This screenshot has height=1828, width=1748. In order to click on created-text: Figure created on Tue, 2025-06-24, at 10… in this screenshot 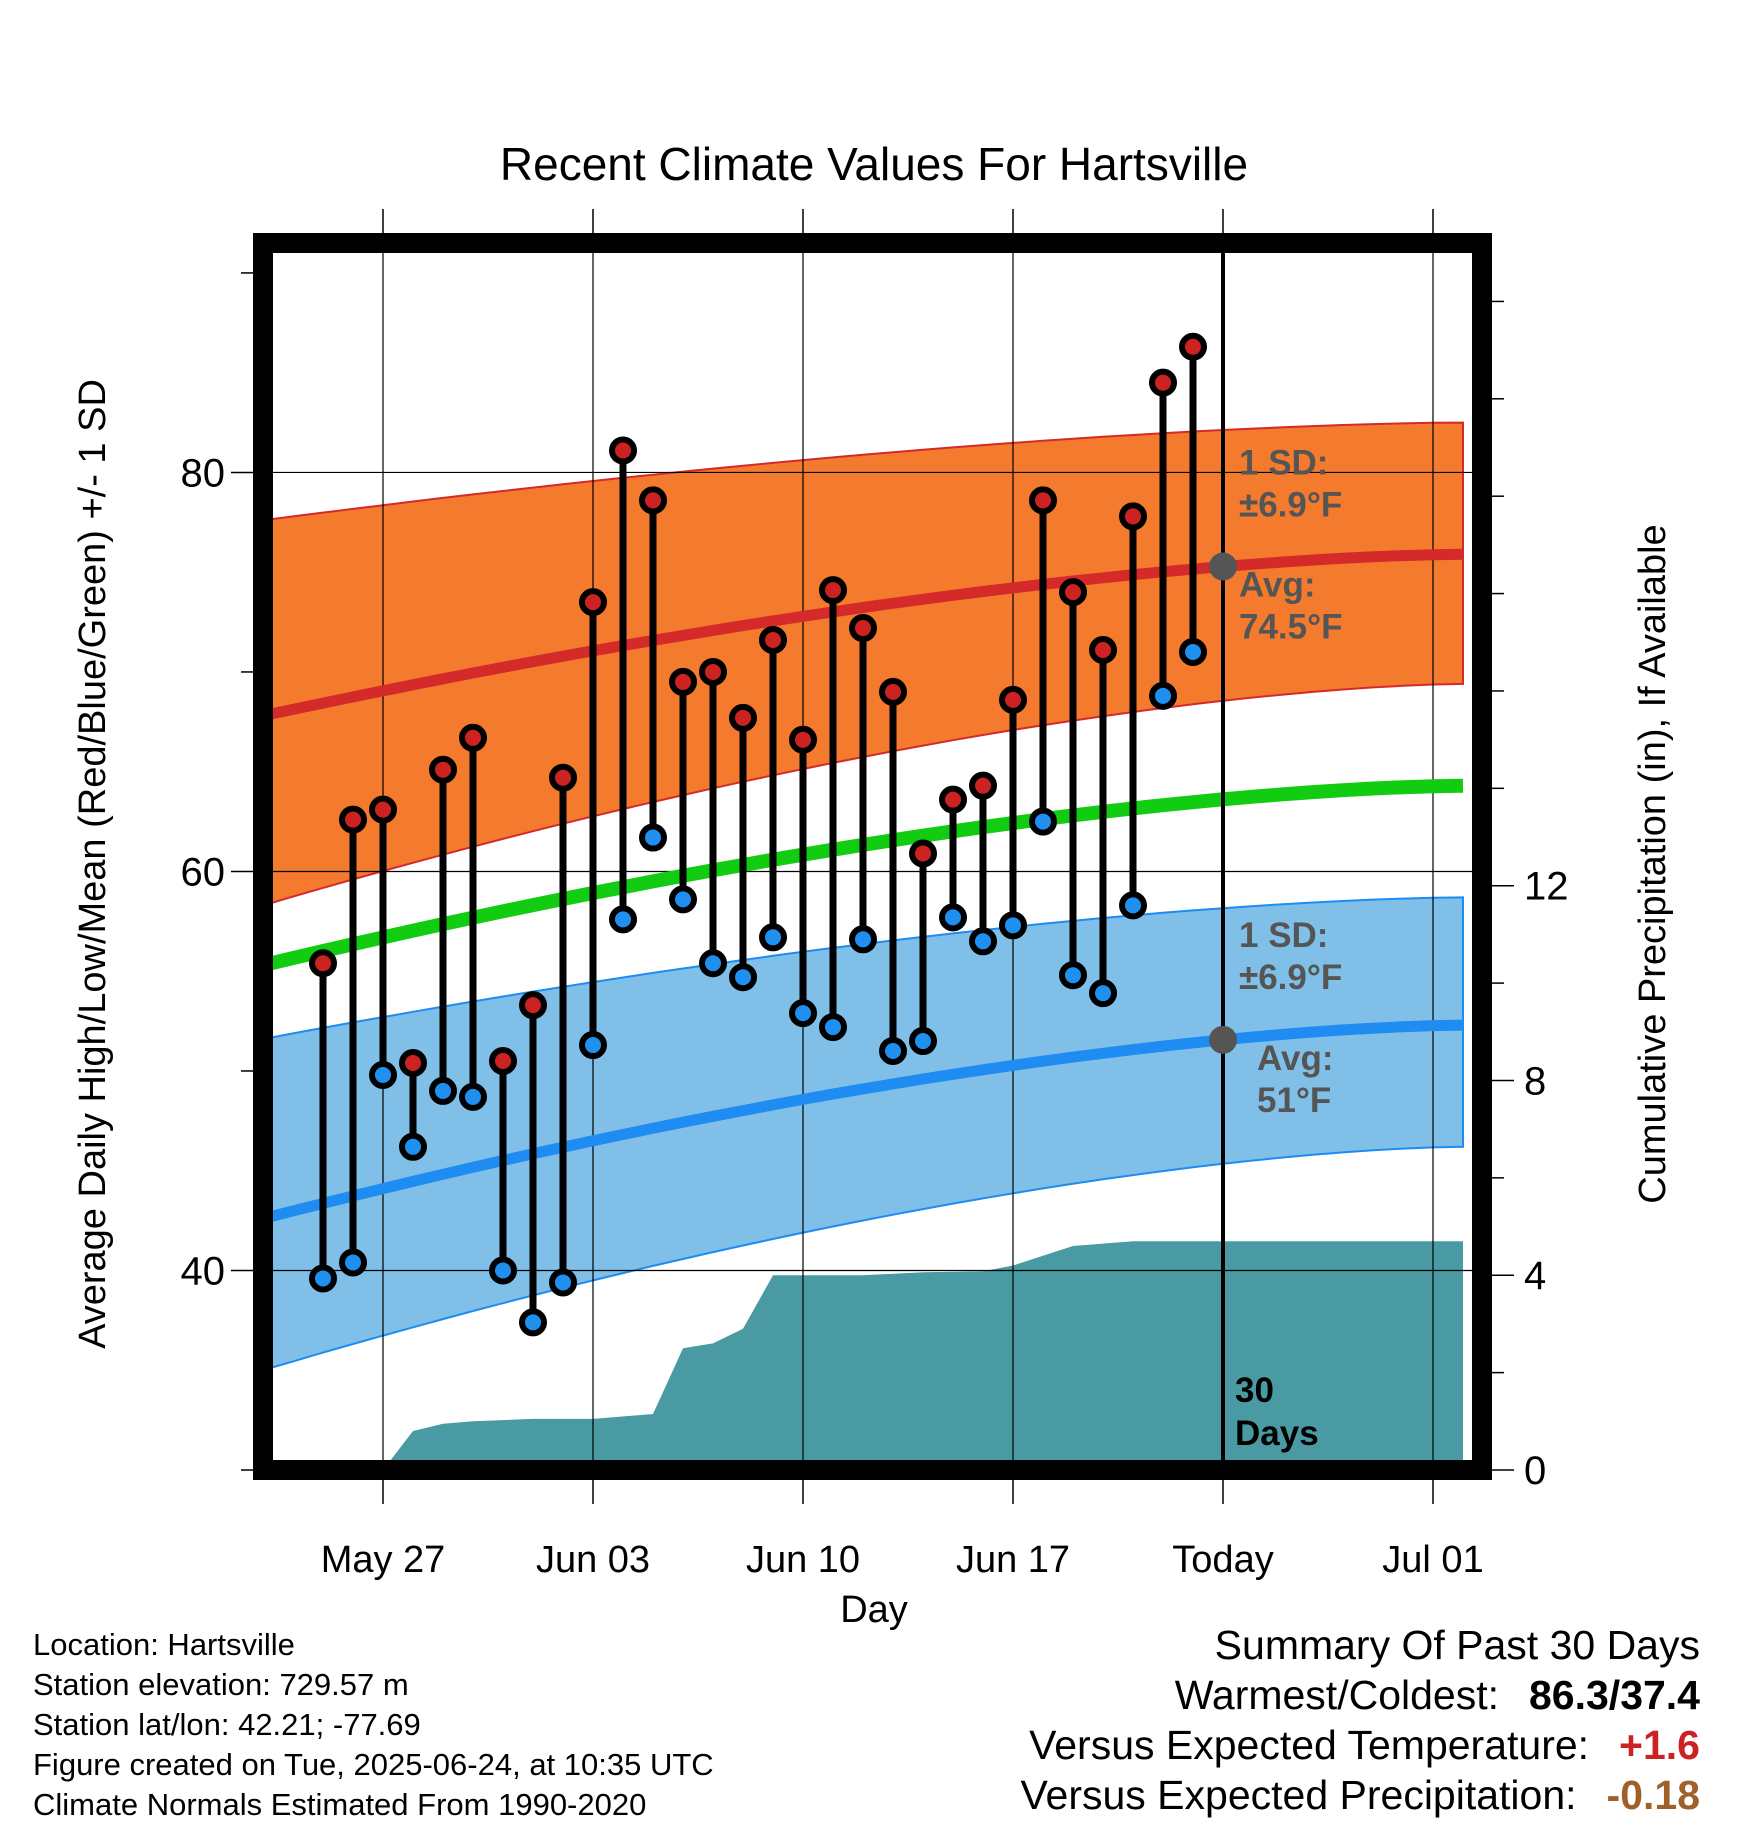, I will do `click(373, 1764)`.